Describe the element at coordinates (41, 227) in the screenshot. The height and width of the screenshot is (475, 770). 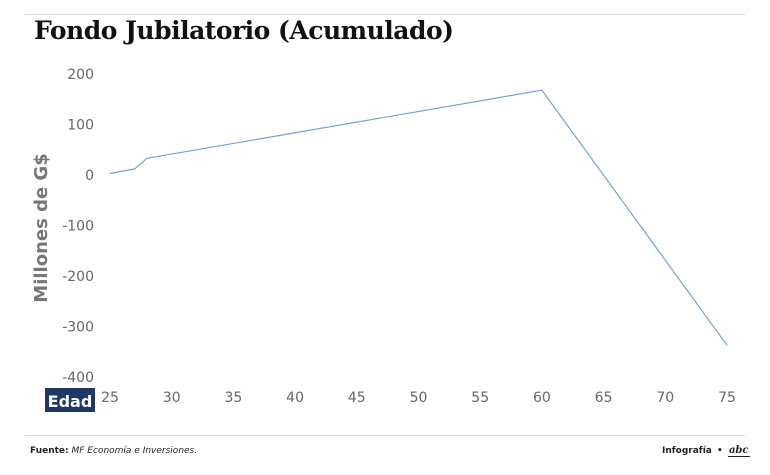
I see `y-axis-label: Millones de G$` at that location.